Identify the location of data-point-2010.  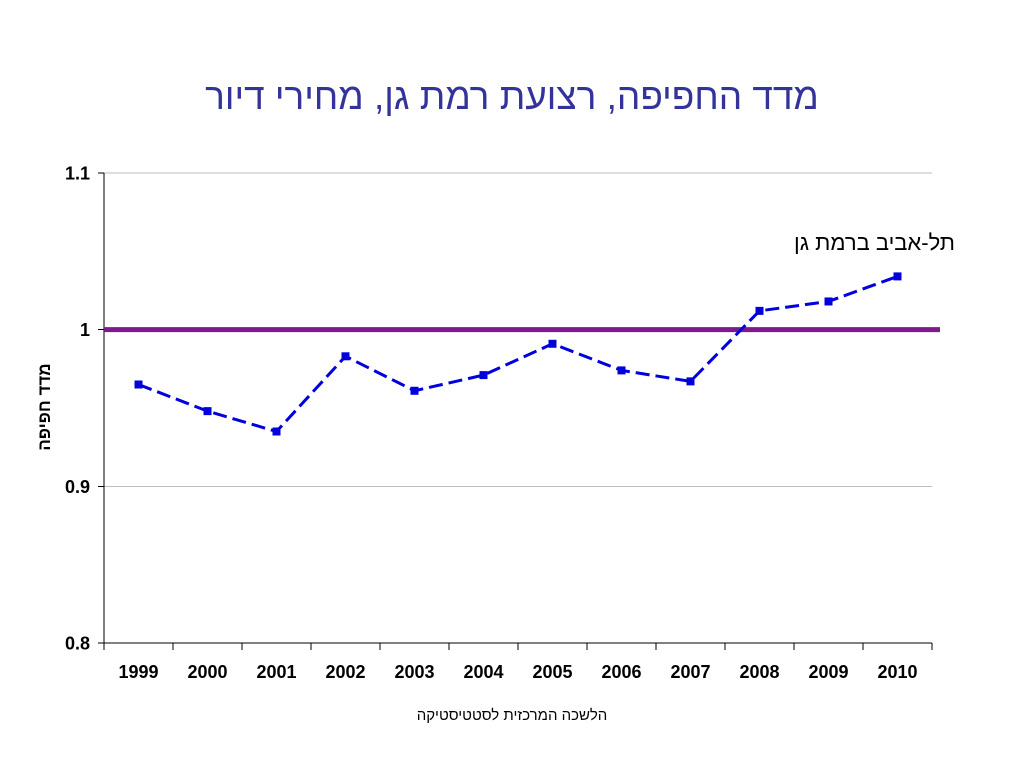
(897, 276).